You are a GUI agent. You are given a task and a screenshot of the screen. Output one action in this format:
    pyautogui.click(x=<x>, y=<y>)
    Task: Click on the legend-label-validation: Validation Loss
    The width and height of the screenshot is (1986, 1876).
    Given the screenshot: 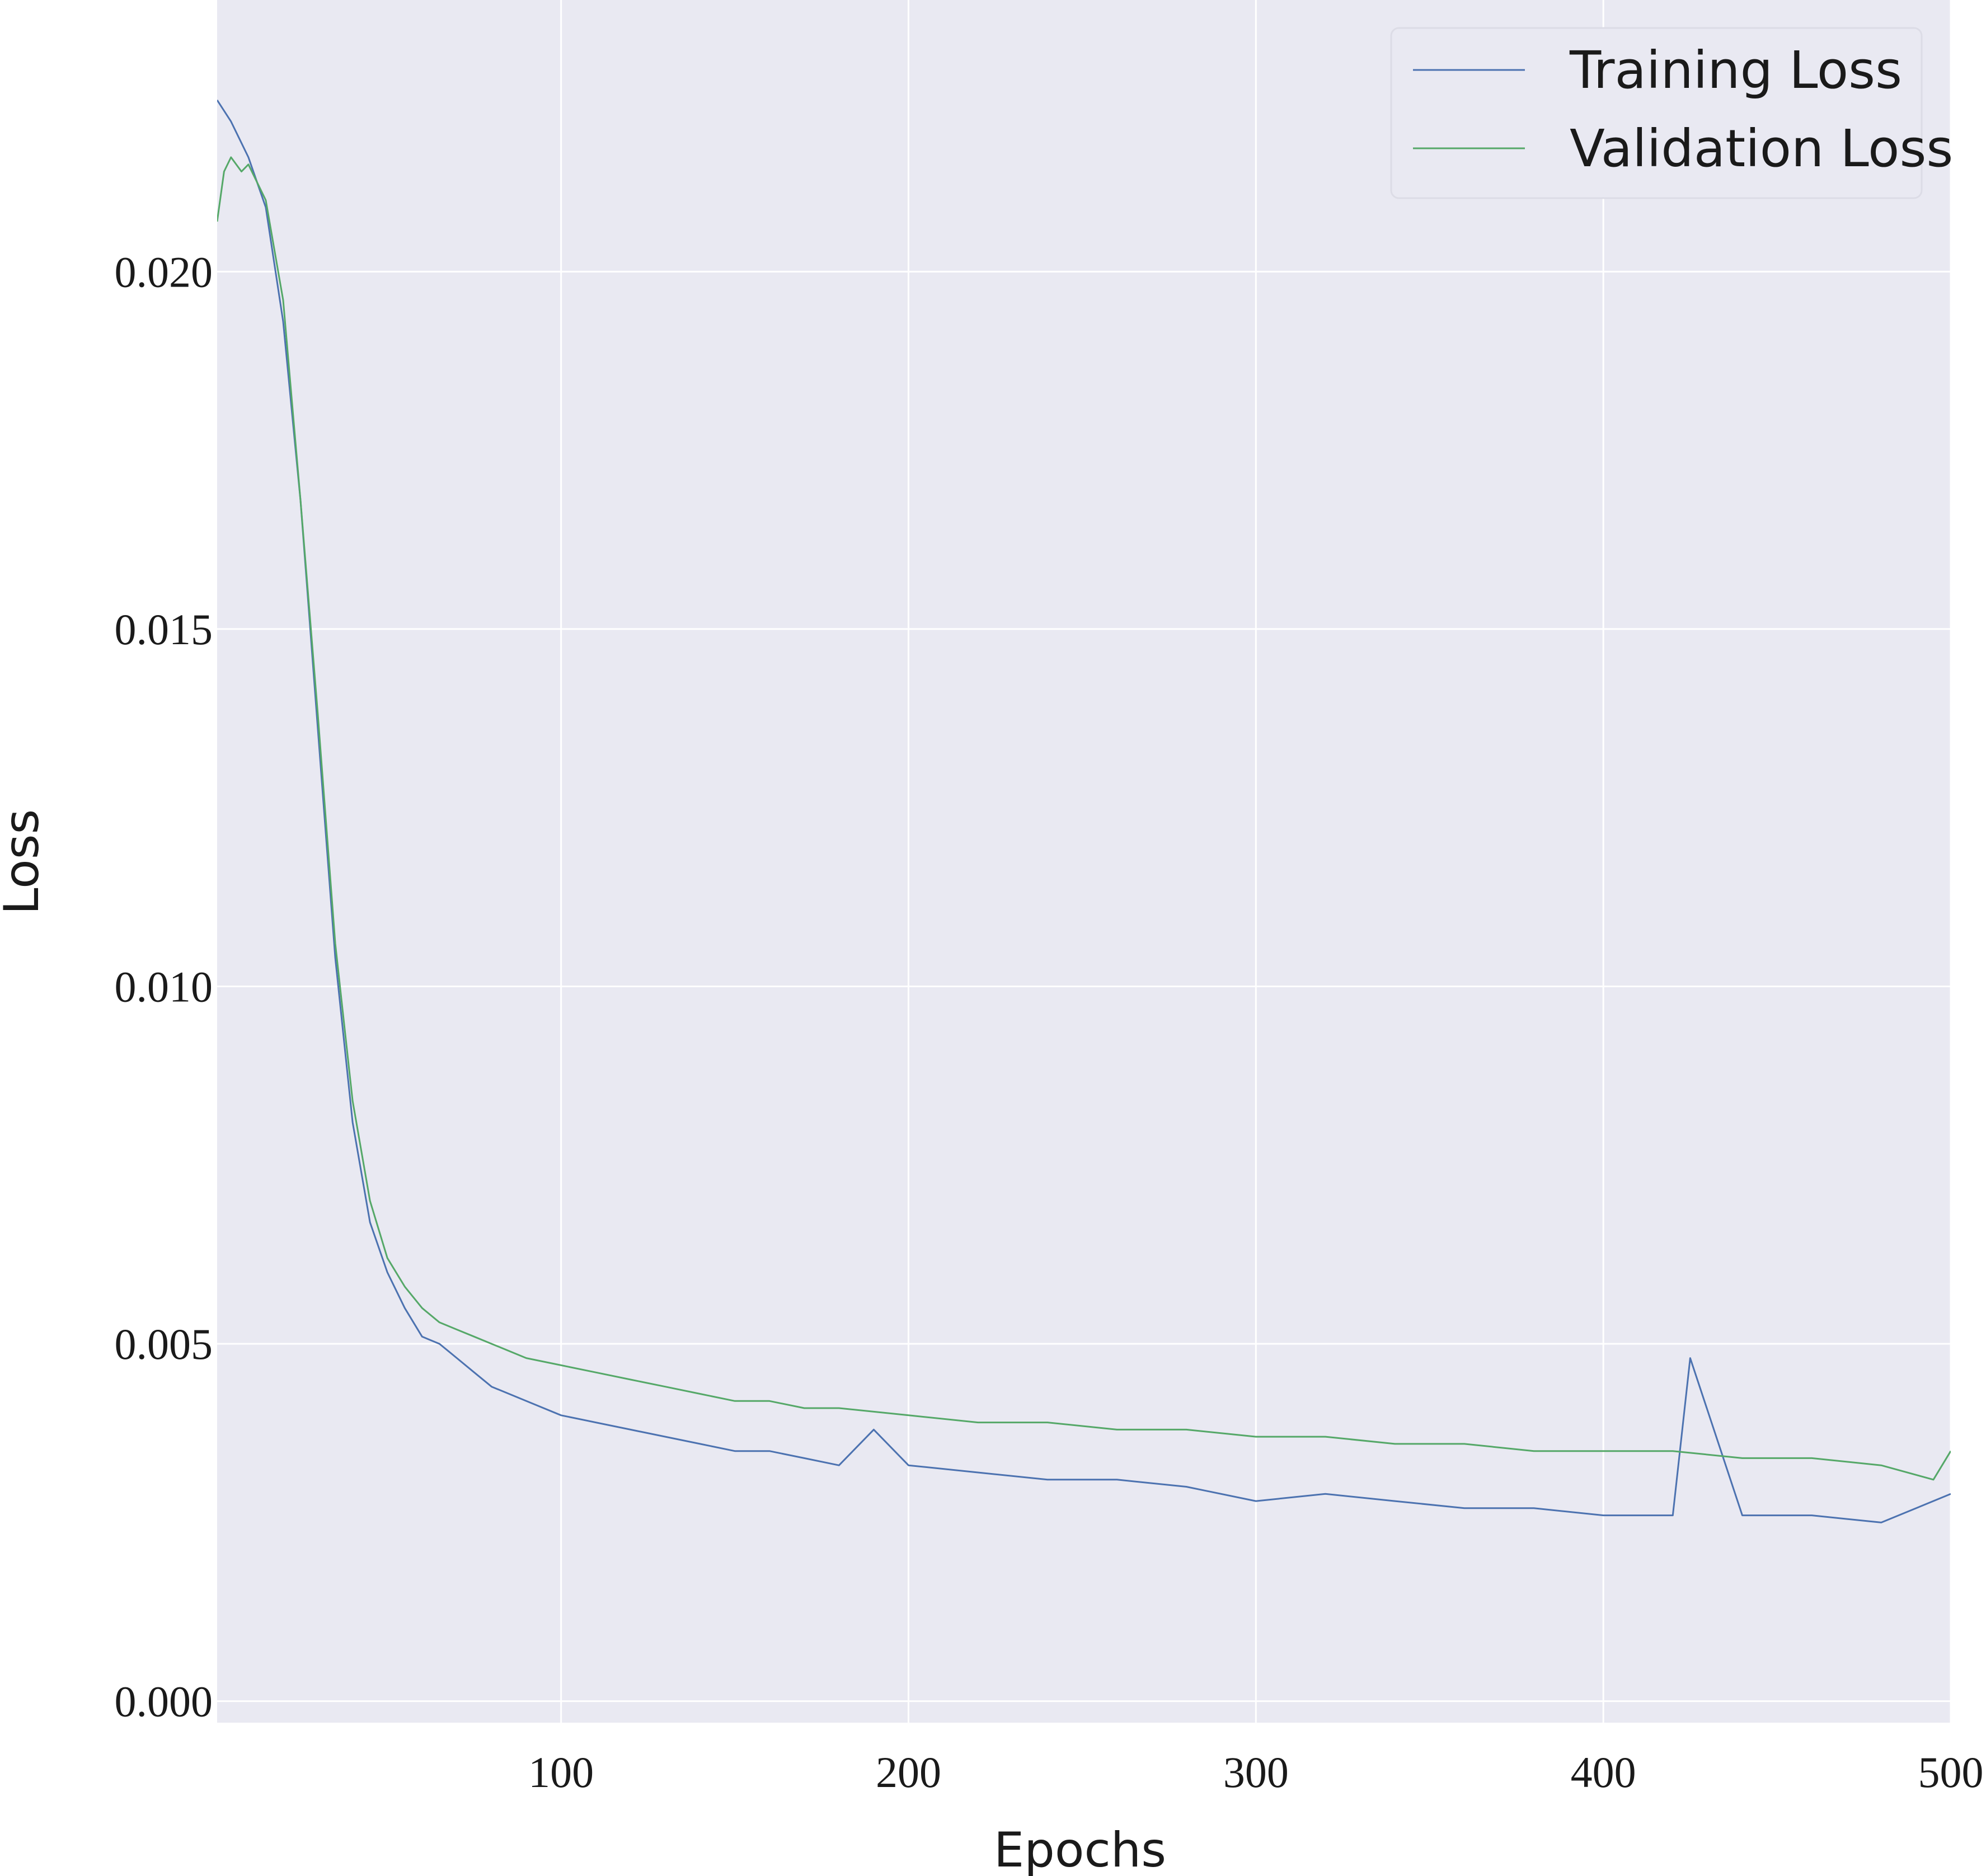 What is the action you would take?
    pyautogui.click(x=1761, y=149)
    